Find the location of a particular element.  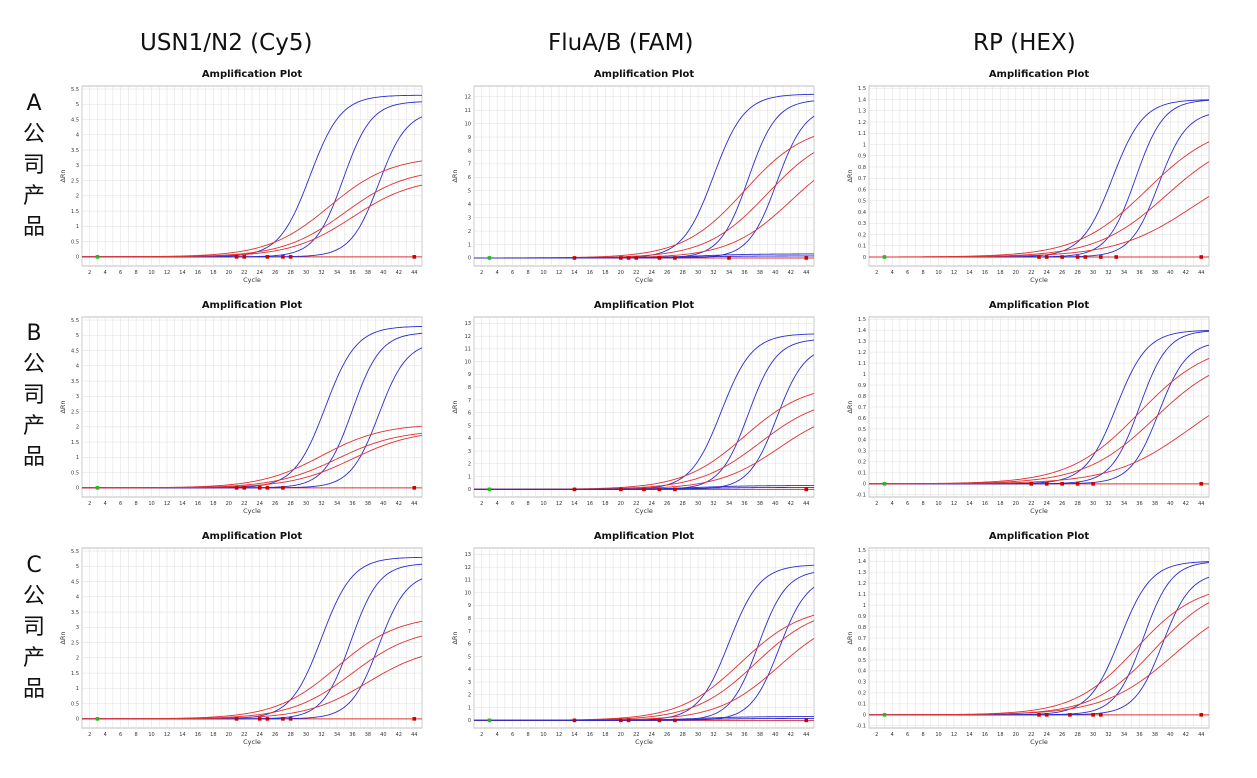

x-axis-label: Cycle is located at coordinates (252, 280).